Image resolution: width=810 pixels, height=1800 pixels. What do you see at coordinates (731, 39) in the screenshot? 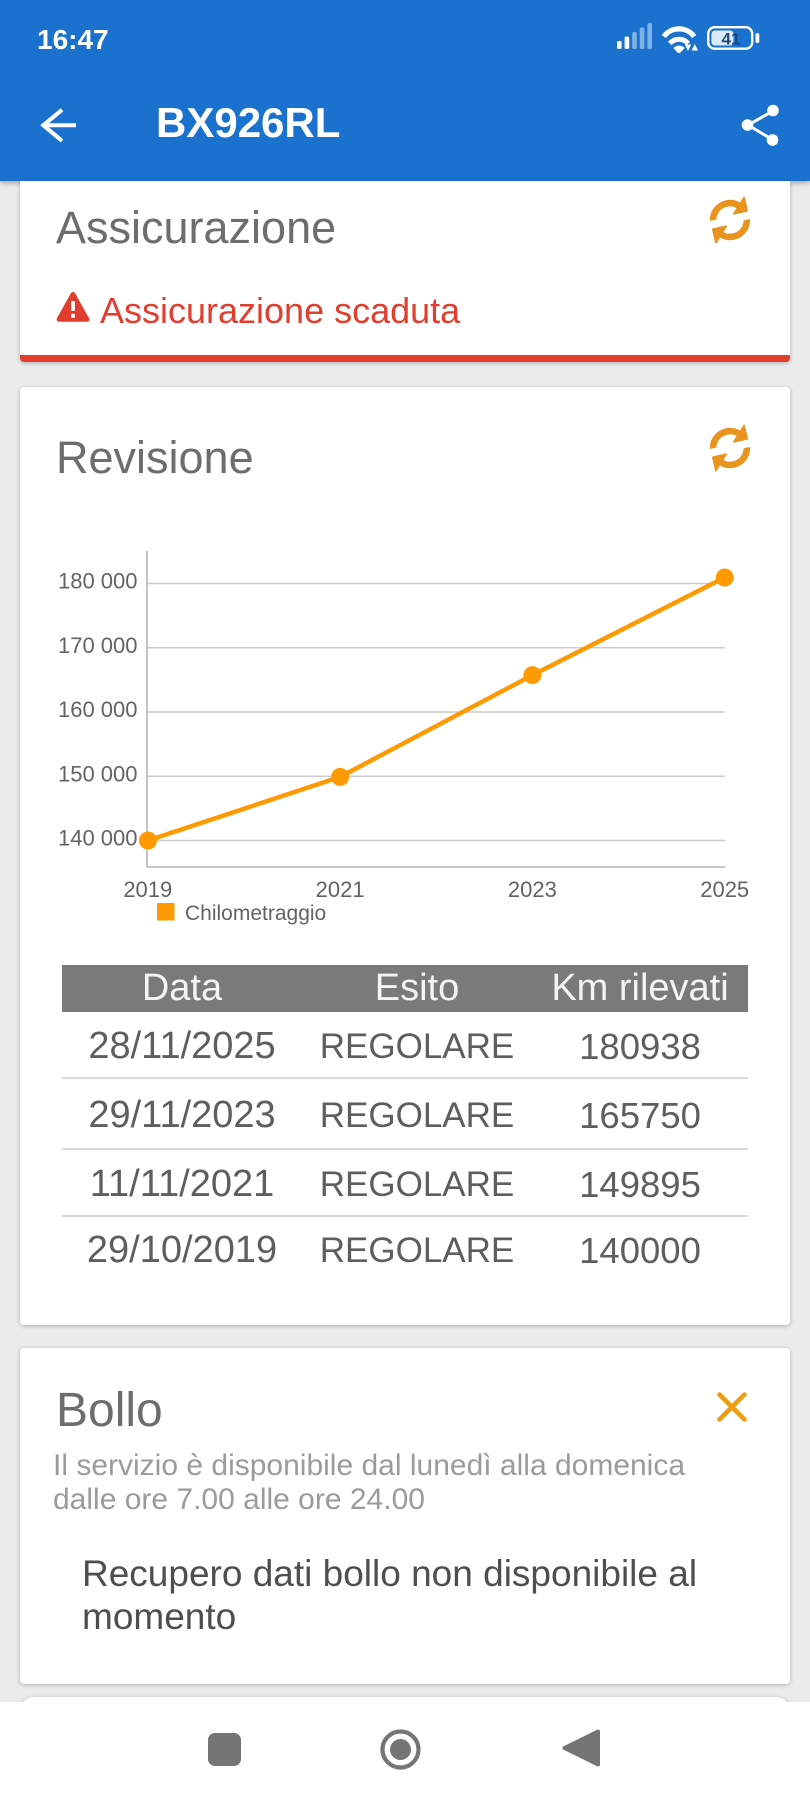
I see `svg-text: 41` at bounding box center [731, 39].